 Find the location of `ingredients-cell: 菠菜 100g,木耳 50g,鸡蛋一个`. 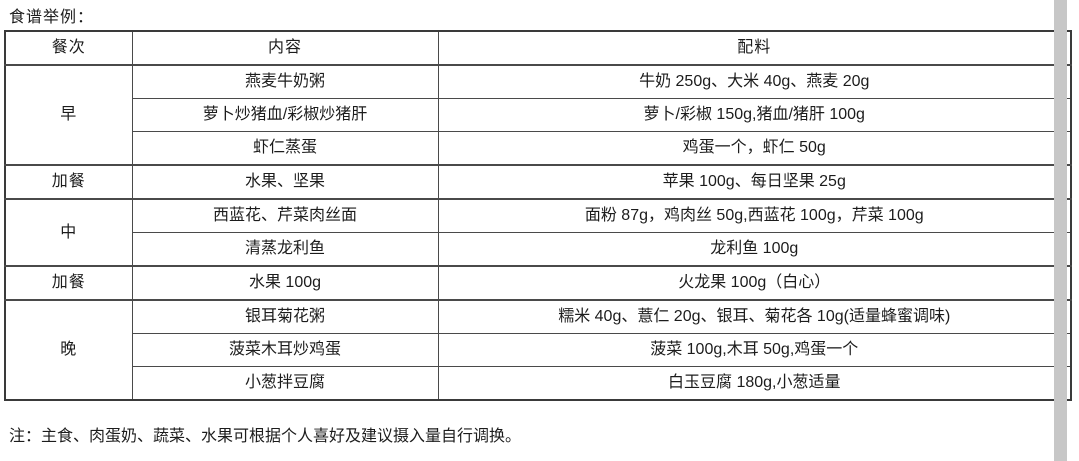

ingredients-cell: 菠菜 100g,木耳 50g,鸡蛋一个 is located at coordinates (754, 350).